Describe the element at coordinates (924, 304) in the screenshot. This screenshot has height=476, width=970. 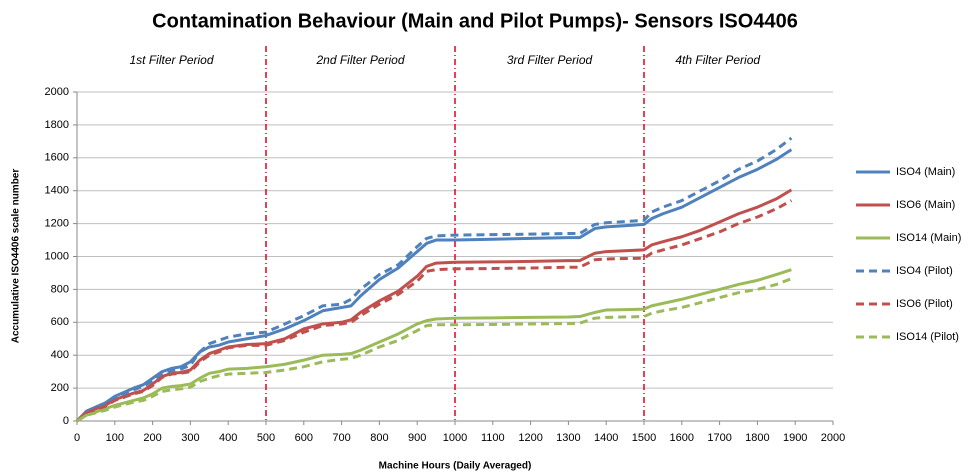
I see `legend-label: ISO6 (Pilot)` at that location.